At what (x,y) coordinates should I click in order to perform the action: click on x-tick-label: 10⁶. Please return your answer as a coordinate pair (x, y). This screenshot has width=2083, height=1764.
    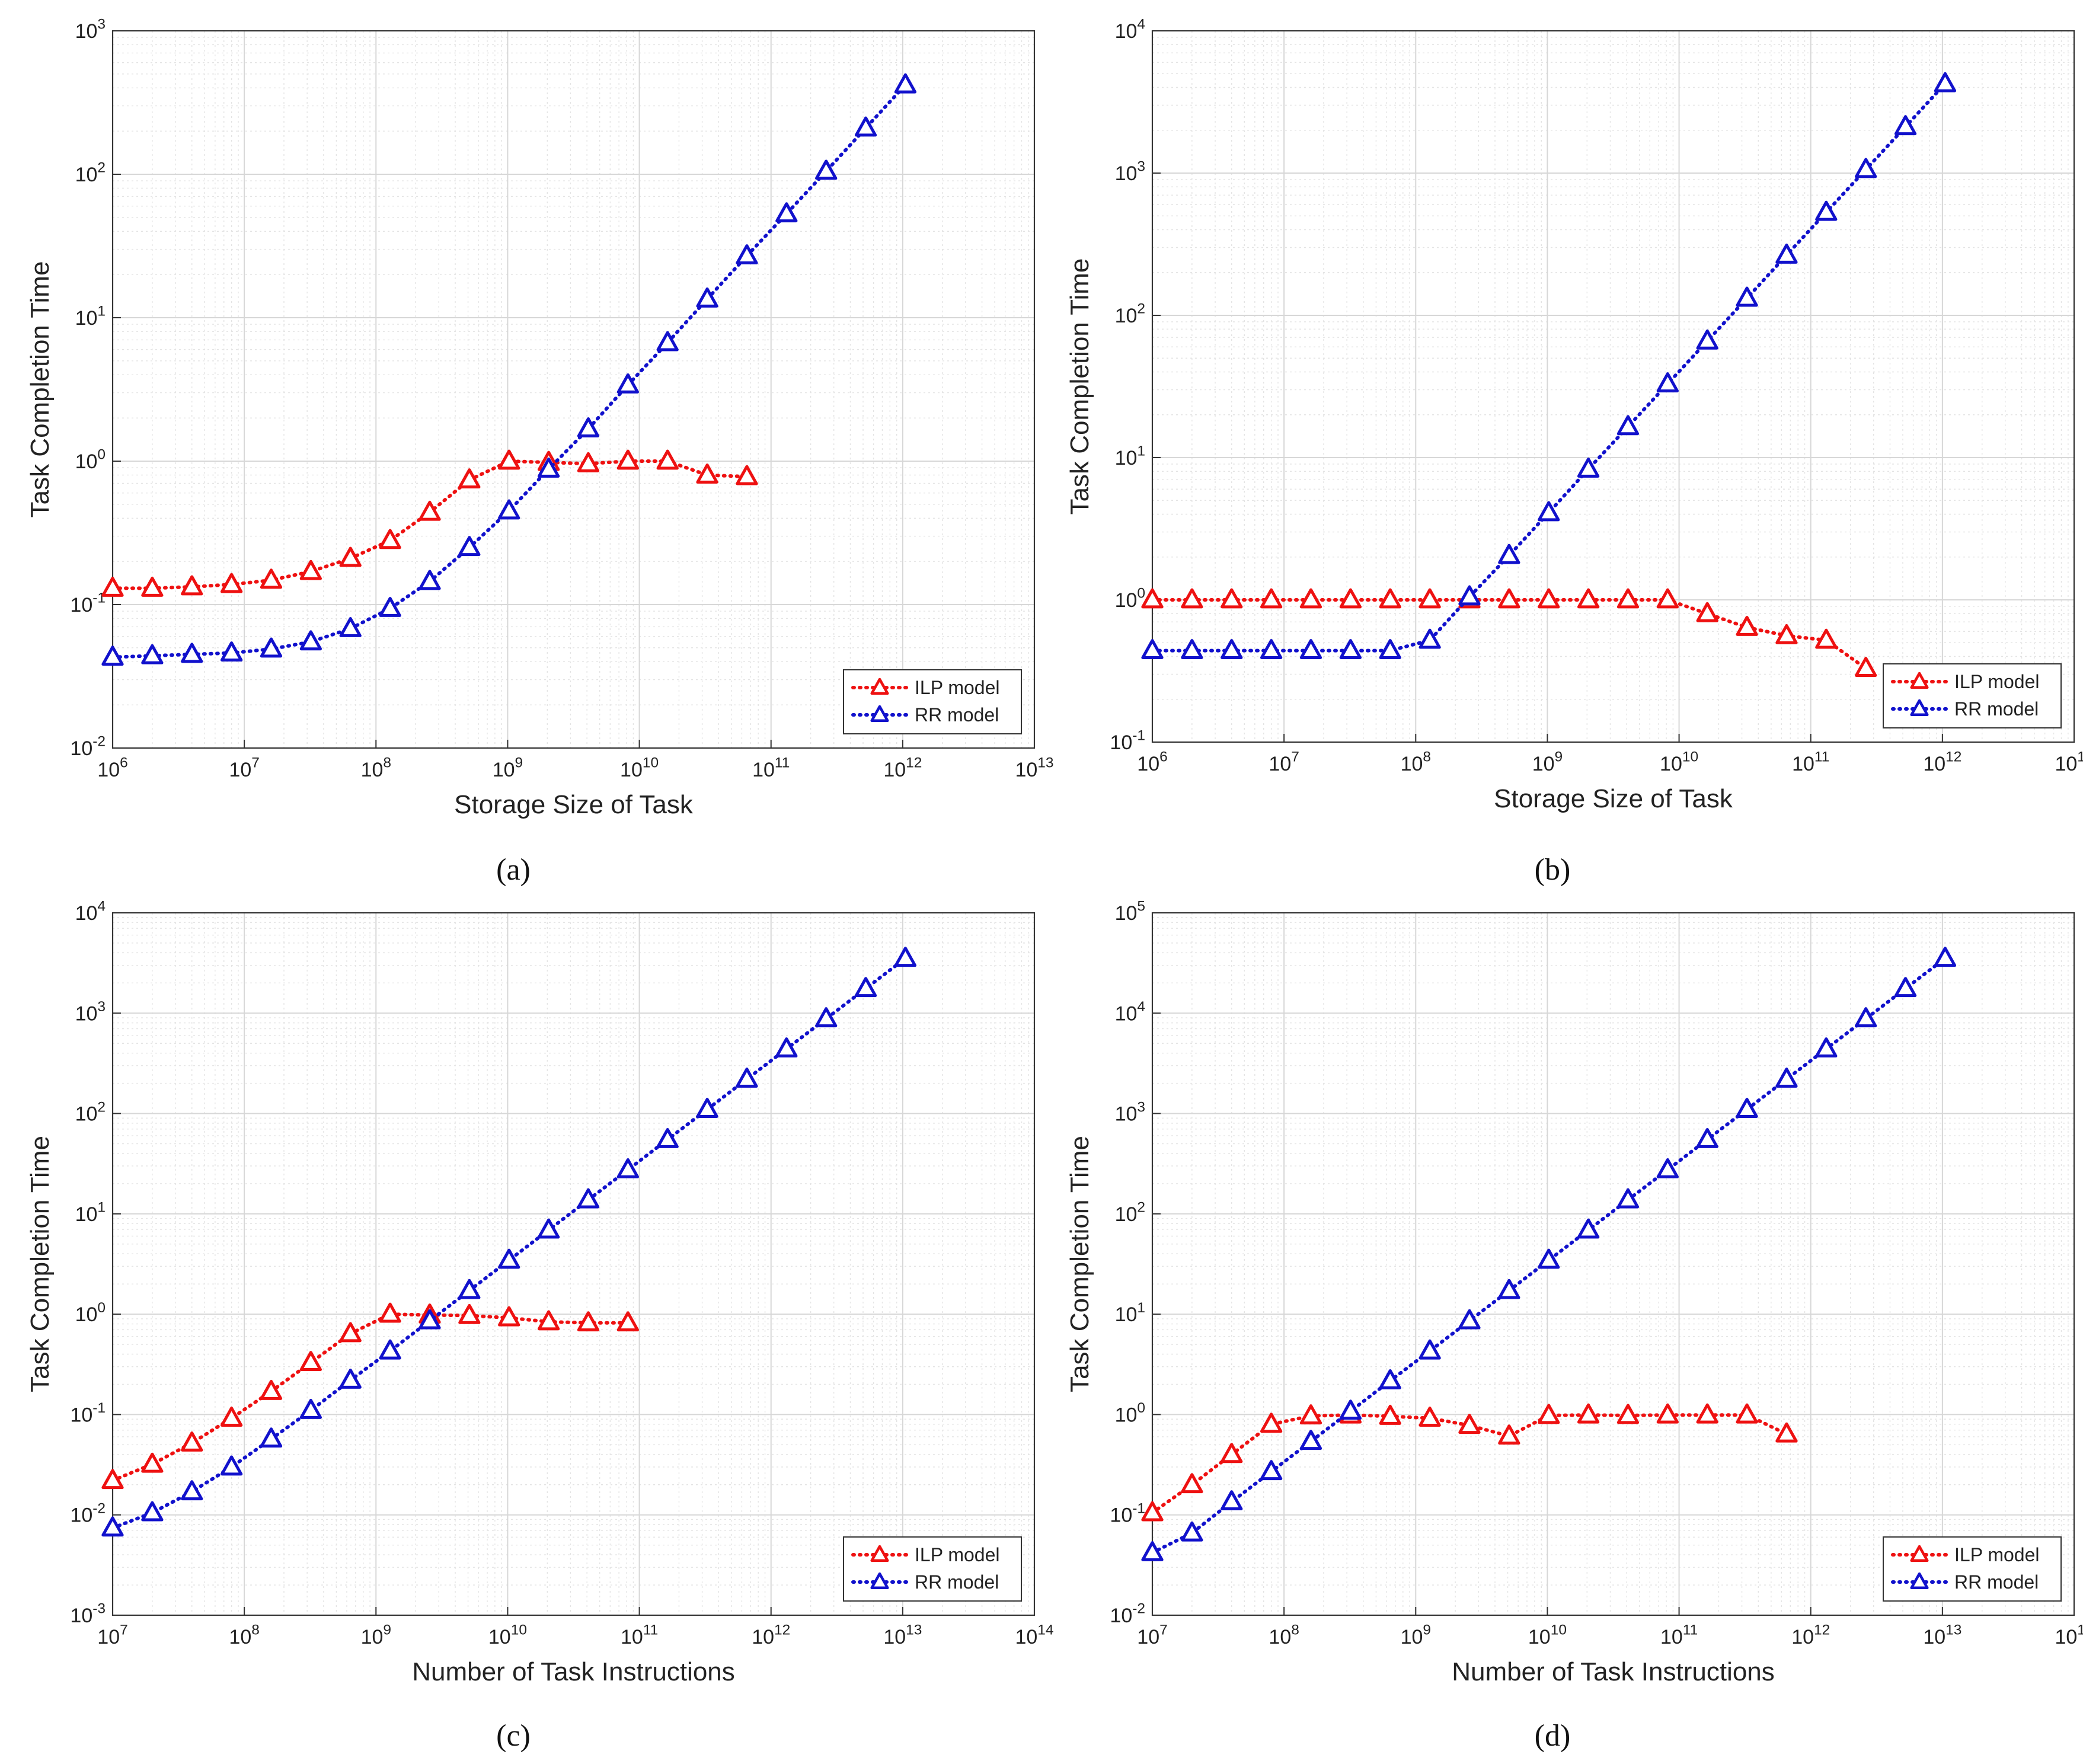
    Looking at the image, I should click on (1152, 762).